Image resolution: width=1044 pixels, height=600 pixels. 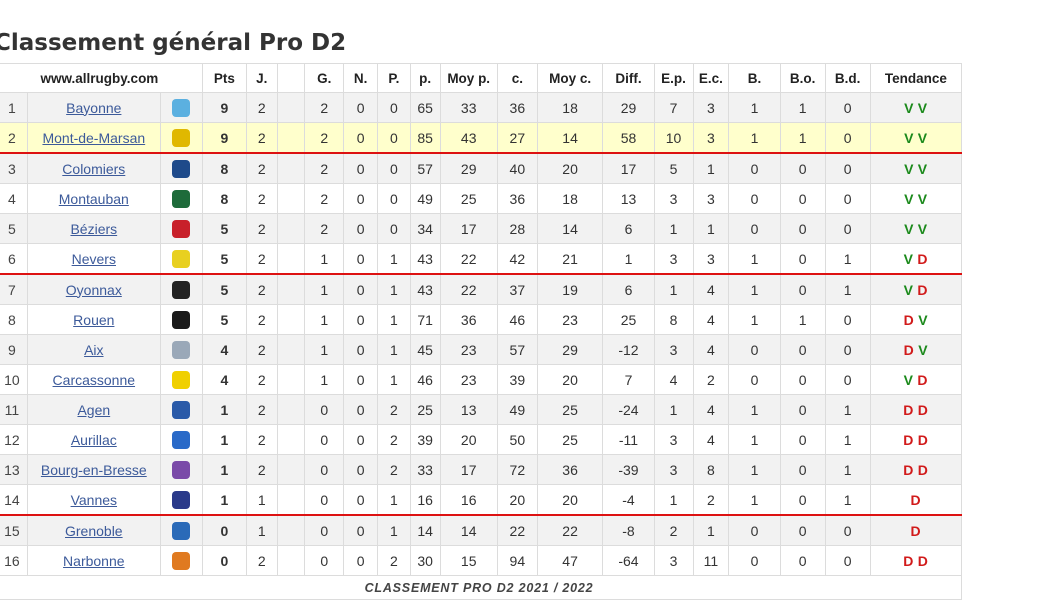 I want to click on stat-pts: 0, so click(x=224, y=530).